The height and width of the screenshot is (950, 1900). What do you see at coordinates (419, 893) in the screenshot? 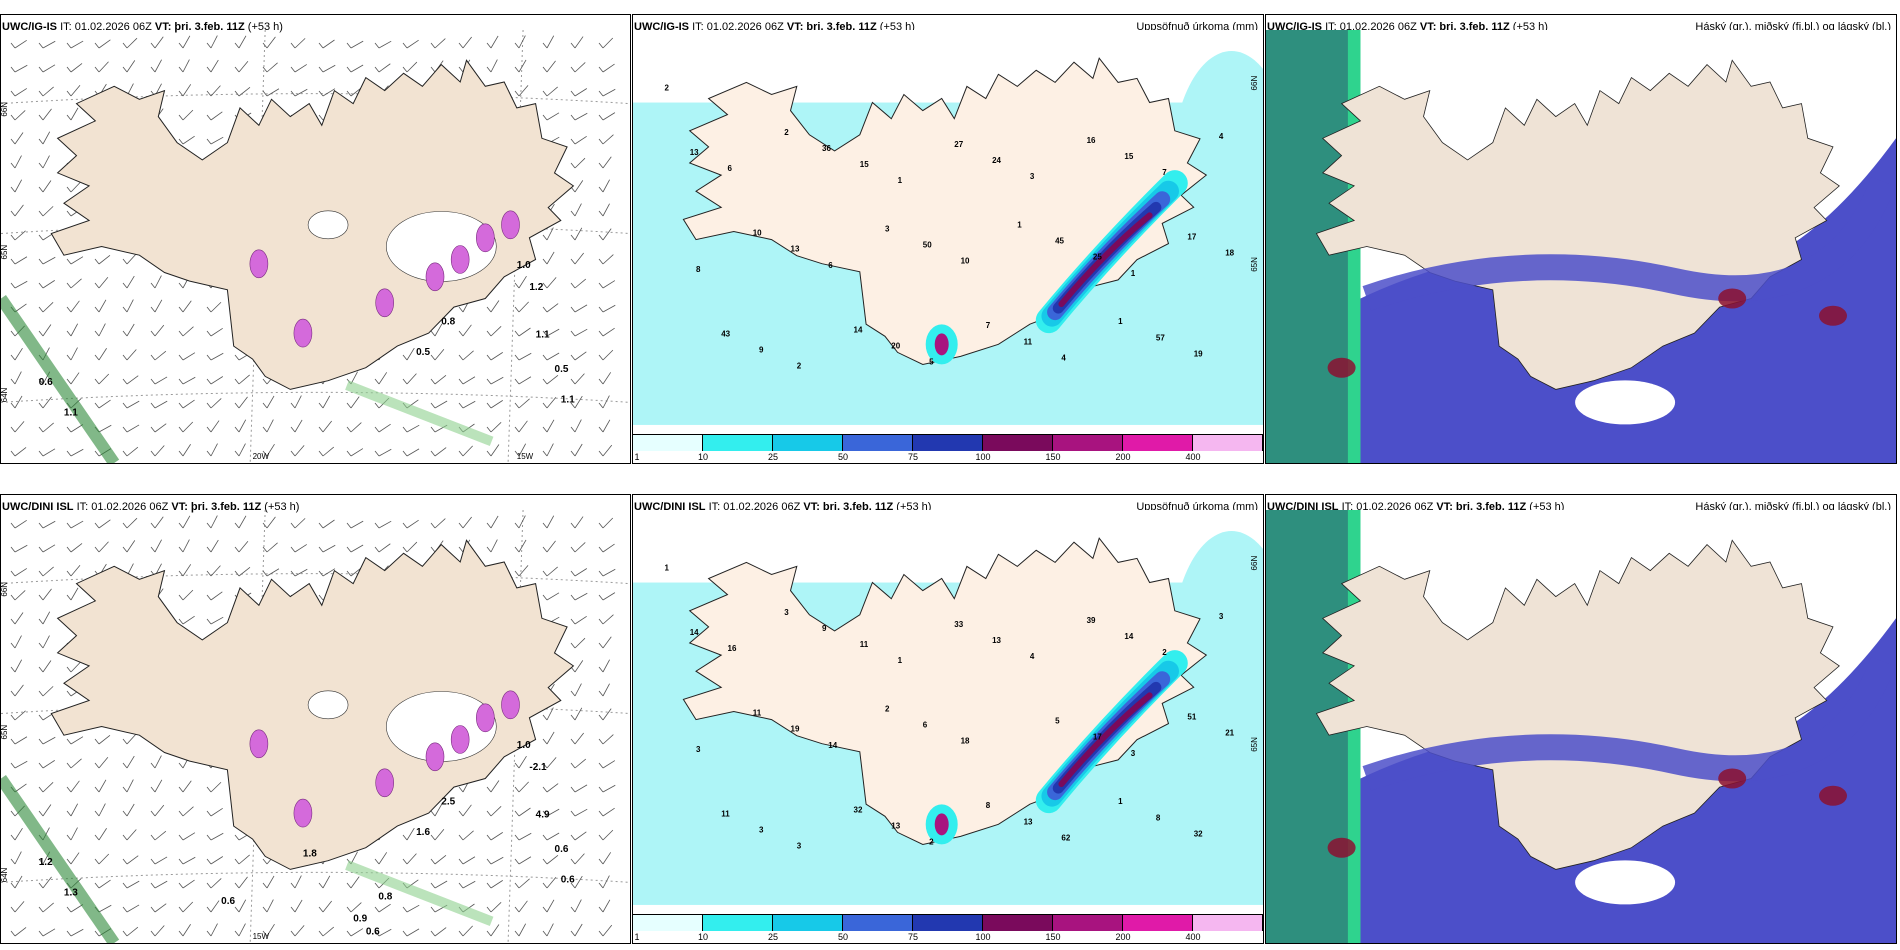
I see `precip-streak` at bounding box center [419, 893].